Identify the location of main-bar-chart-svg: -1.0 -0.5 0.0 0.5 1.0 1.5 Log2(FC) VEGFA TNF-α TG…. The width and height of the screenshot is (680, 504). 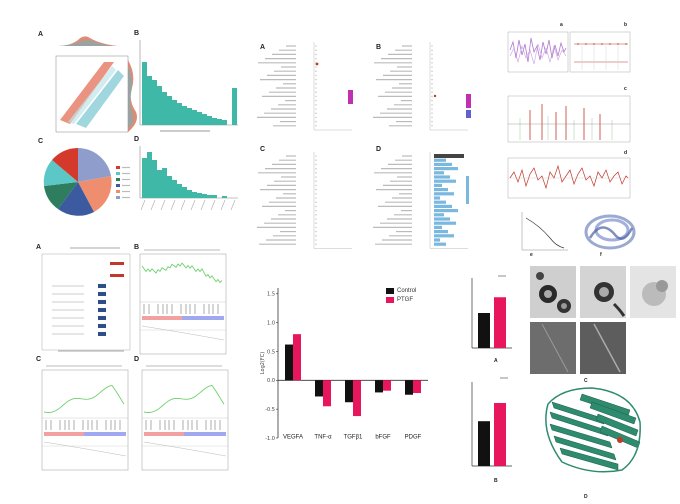
(344, 365).